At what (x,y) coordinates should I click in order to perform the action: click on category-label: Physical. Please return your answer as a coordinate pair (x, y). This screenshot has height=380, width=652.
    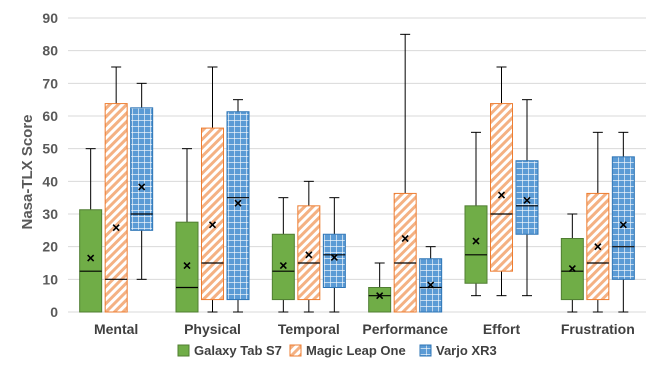
    Looking at the image, I should click on (212, 329).